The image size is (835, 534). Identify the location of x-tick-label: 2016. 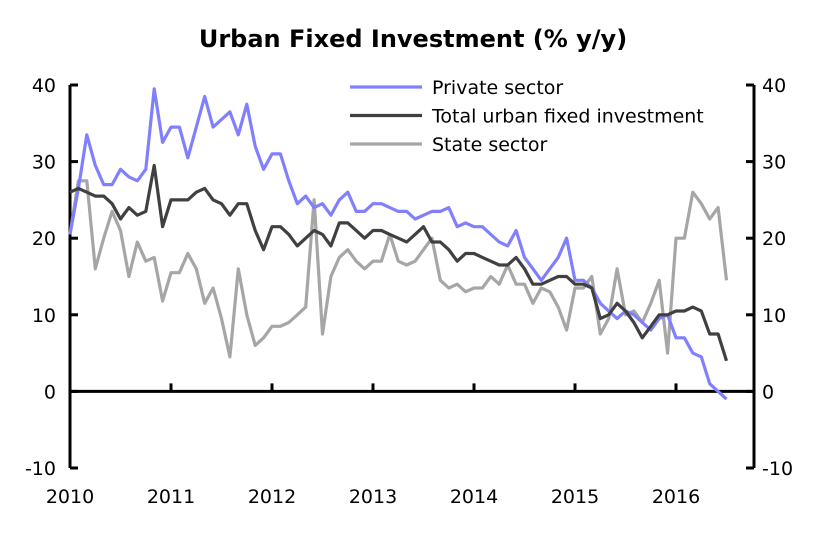
(676, 497).